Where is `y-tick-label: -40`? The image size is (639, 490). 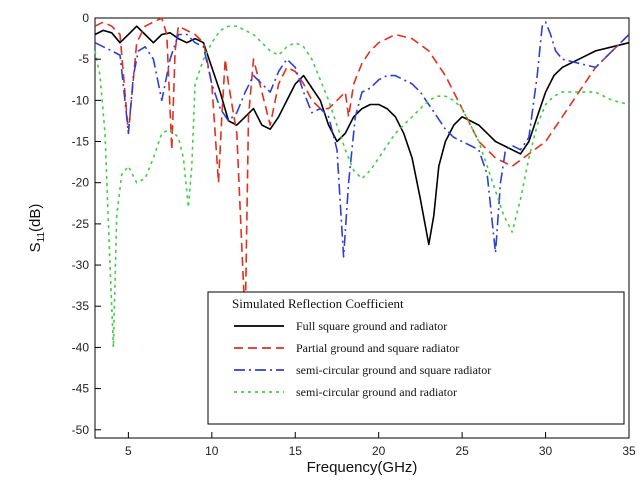 y-tick-label: -40 is located at coordinates (81, 347).